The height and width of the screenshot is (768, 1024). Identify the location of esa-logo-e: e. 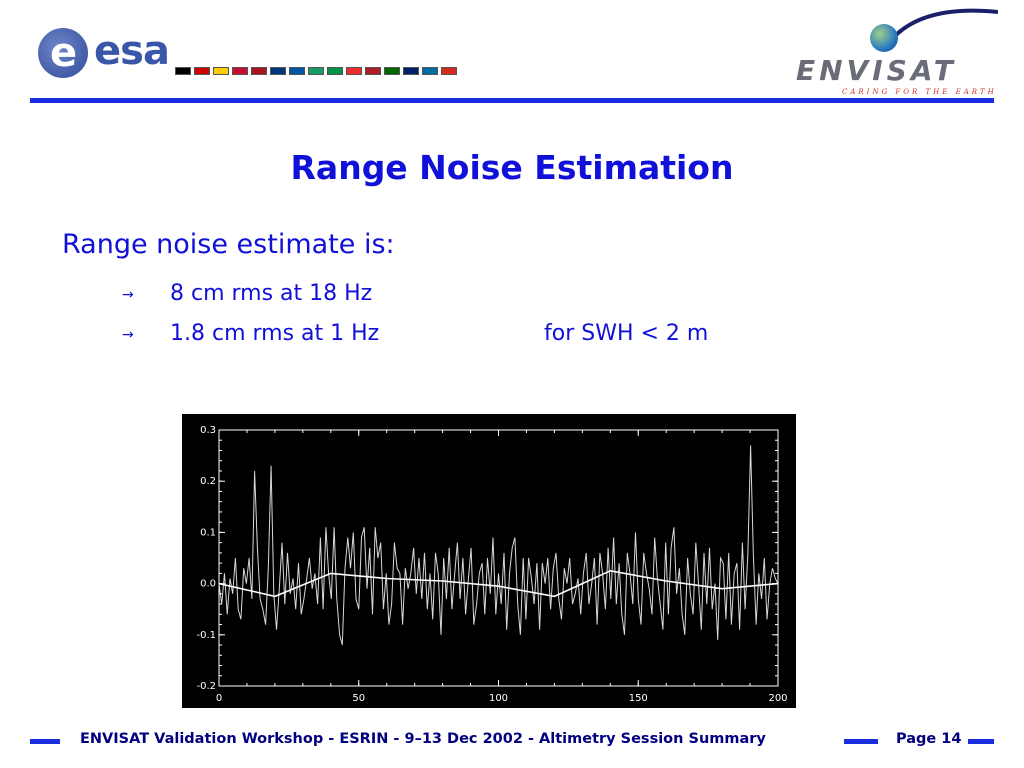
(64, 53).